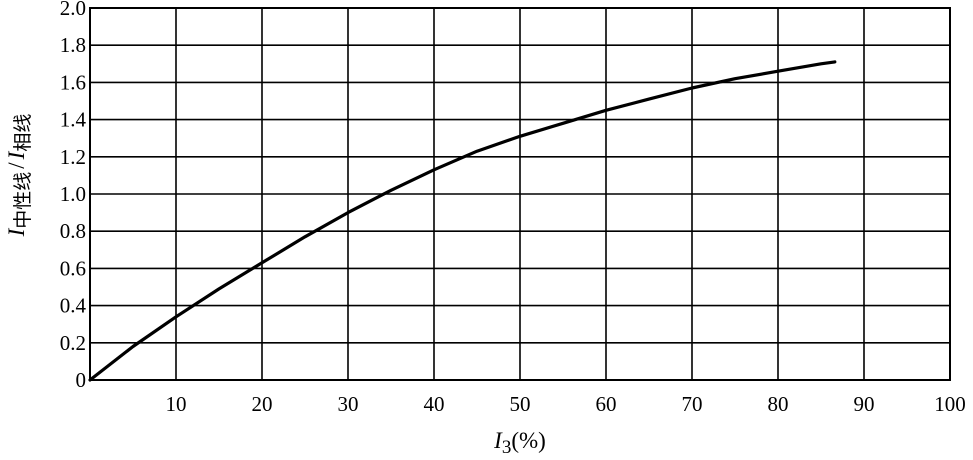 The height and width of the screenshot is (460, 973). I want to click on x-tick-label: 20, so click(262, 404).